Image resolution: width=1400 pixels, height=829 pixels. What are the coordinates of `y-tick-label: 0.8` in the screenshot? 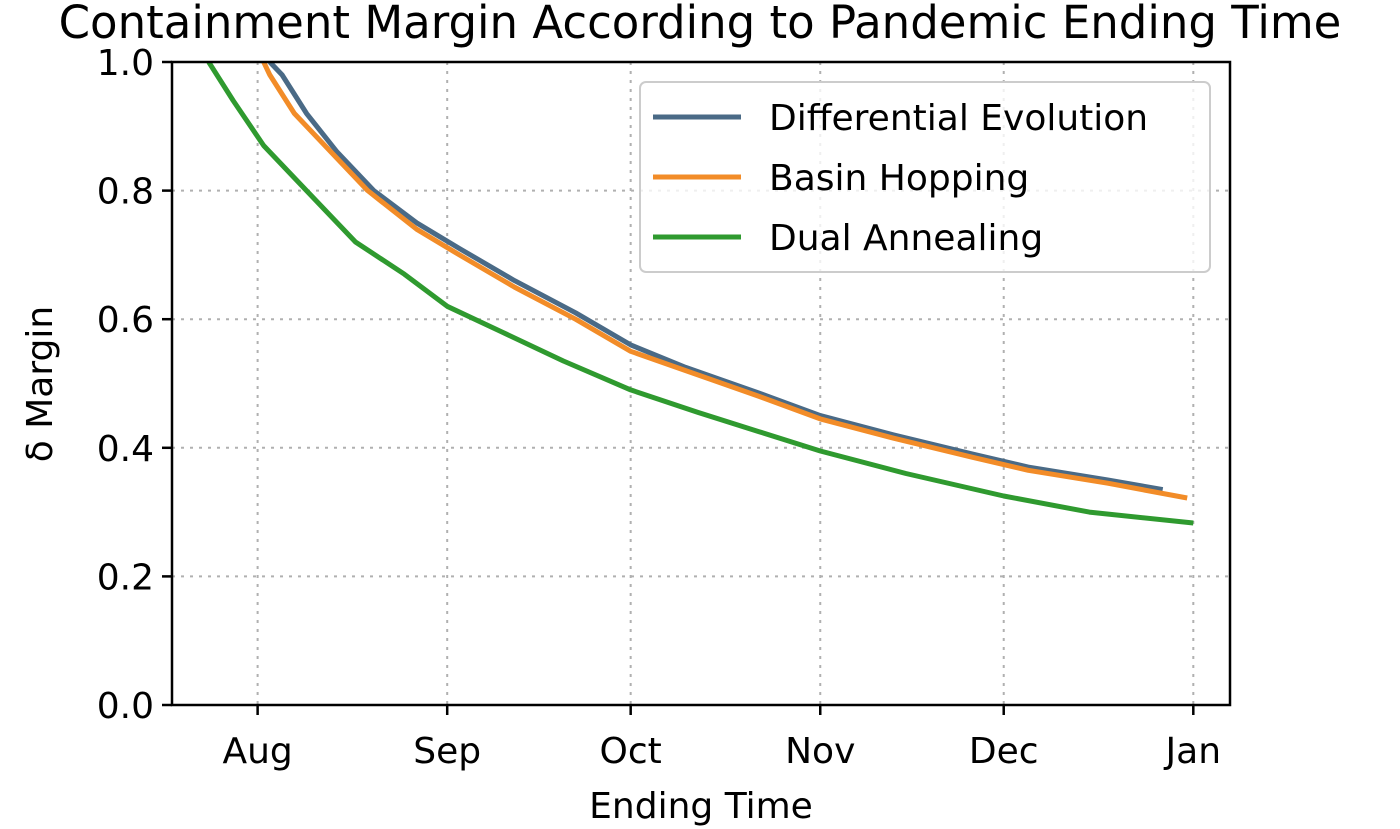 It's located at (125, 192).